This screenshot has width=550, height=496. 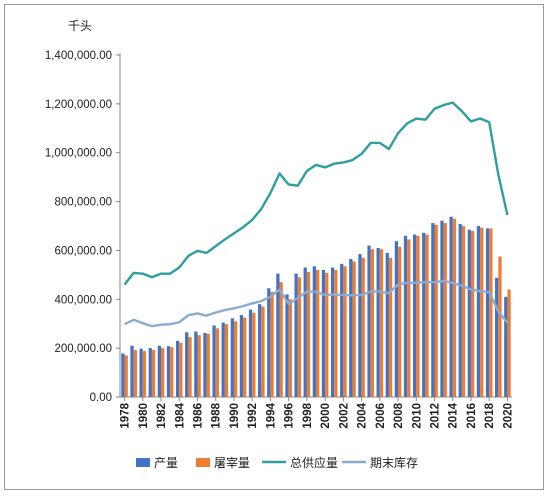 I want to click on y-tick-label: 0.00, so click(x=101, y=398).